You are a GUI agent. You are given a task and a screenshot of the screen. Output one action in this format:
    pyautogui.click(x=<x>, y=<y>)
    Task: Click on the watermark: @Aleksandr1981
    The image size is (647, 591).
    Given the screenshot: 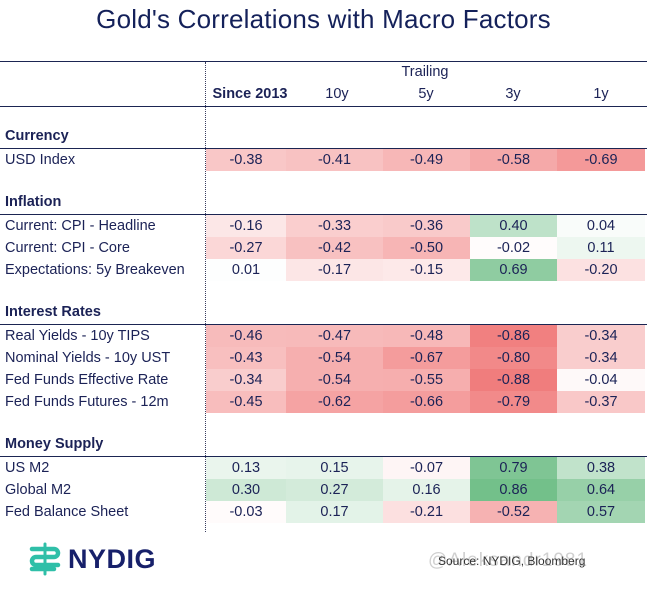 What is the action you would take?
    pyautogui.click(x=508, y=560)
    